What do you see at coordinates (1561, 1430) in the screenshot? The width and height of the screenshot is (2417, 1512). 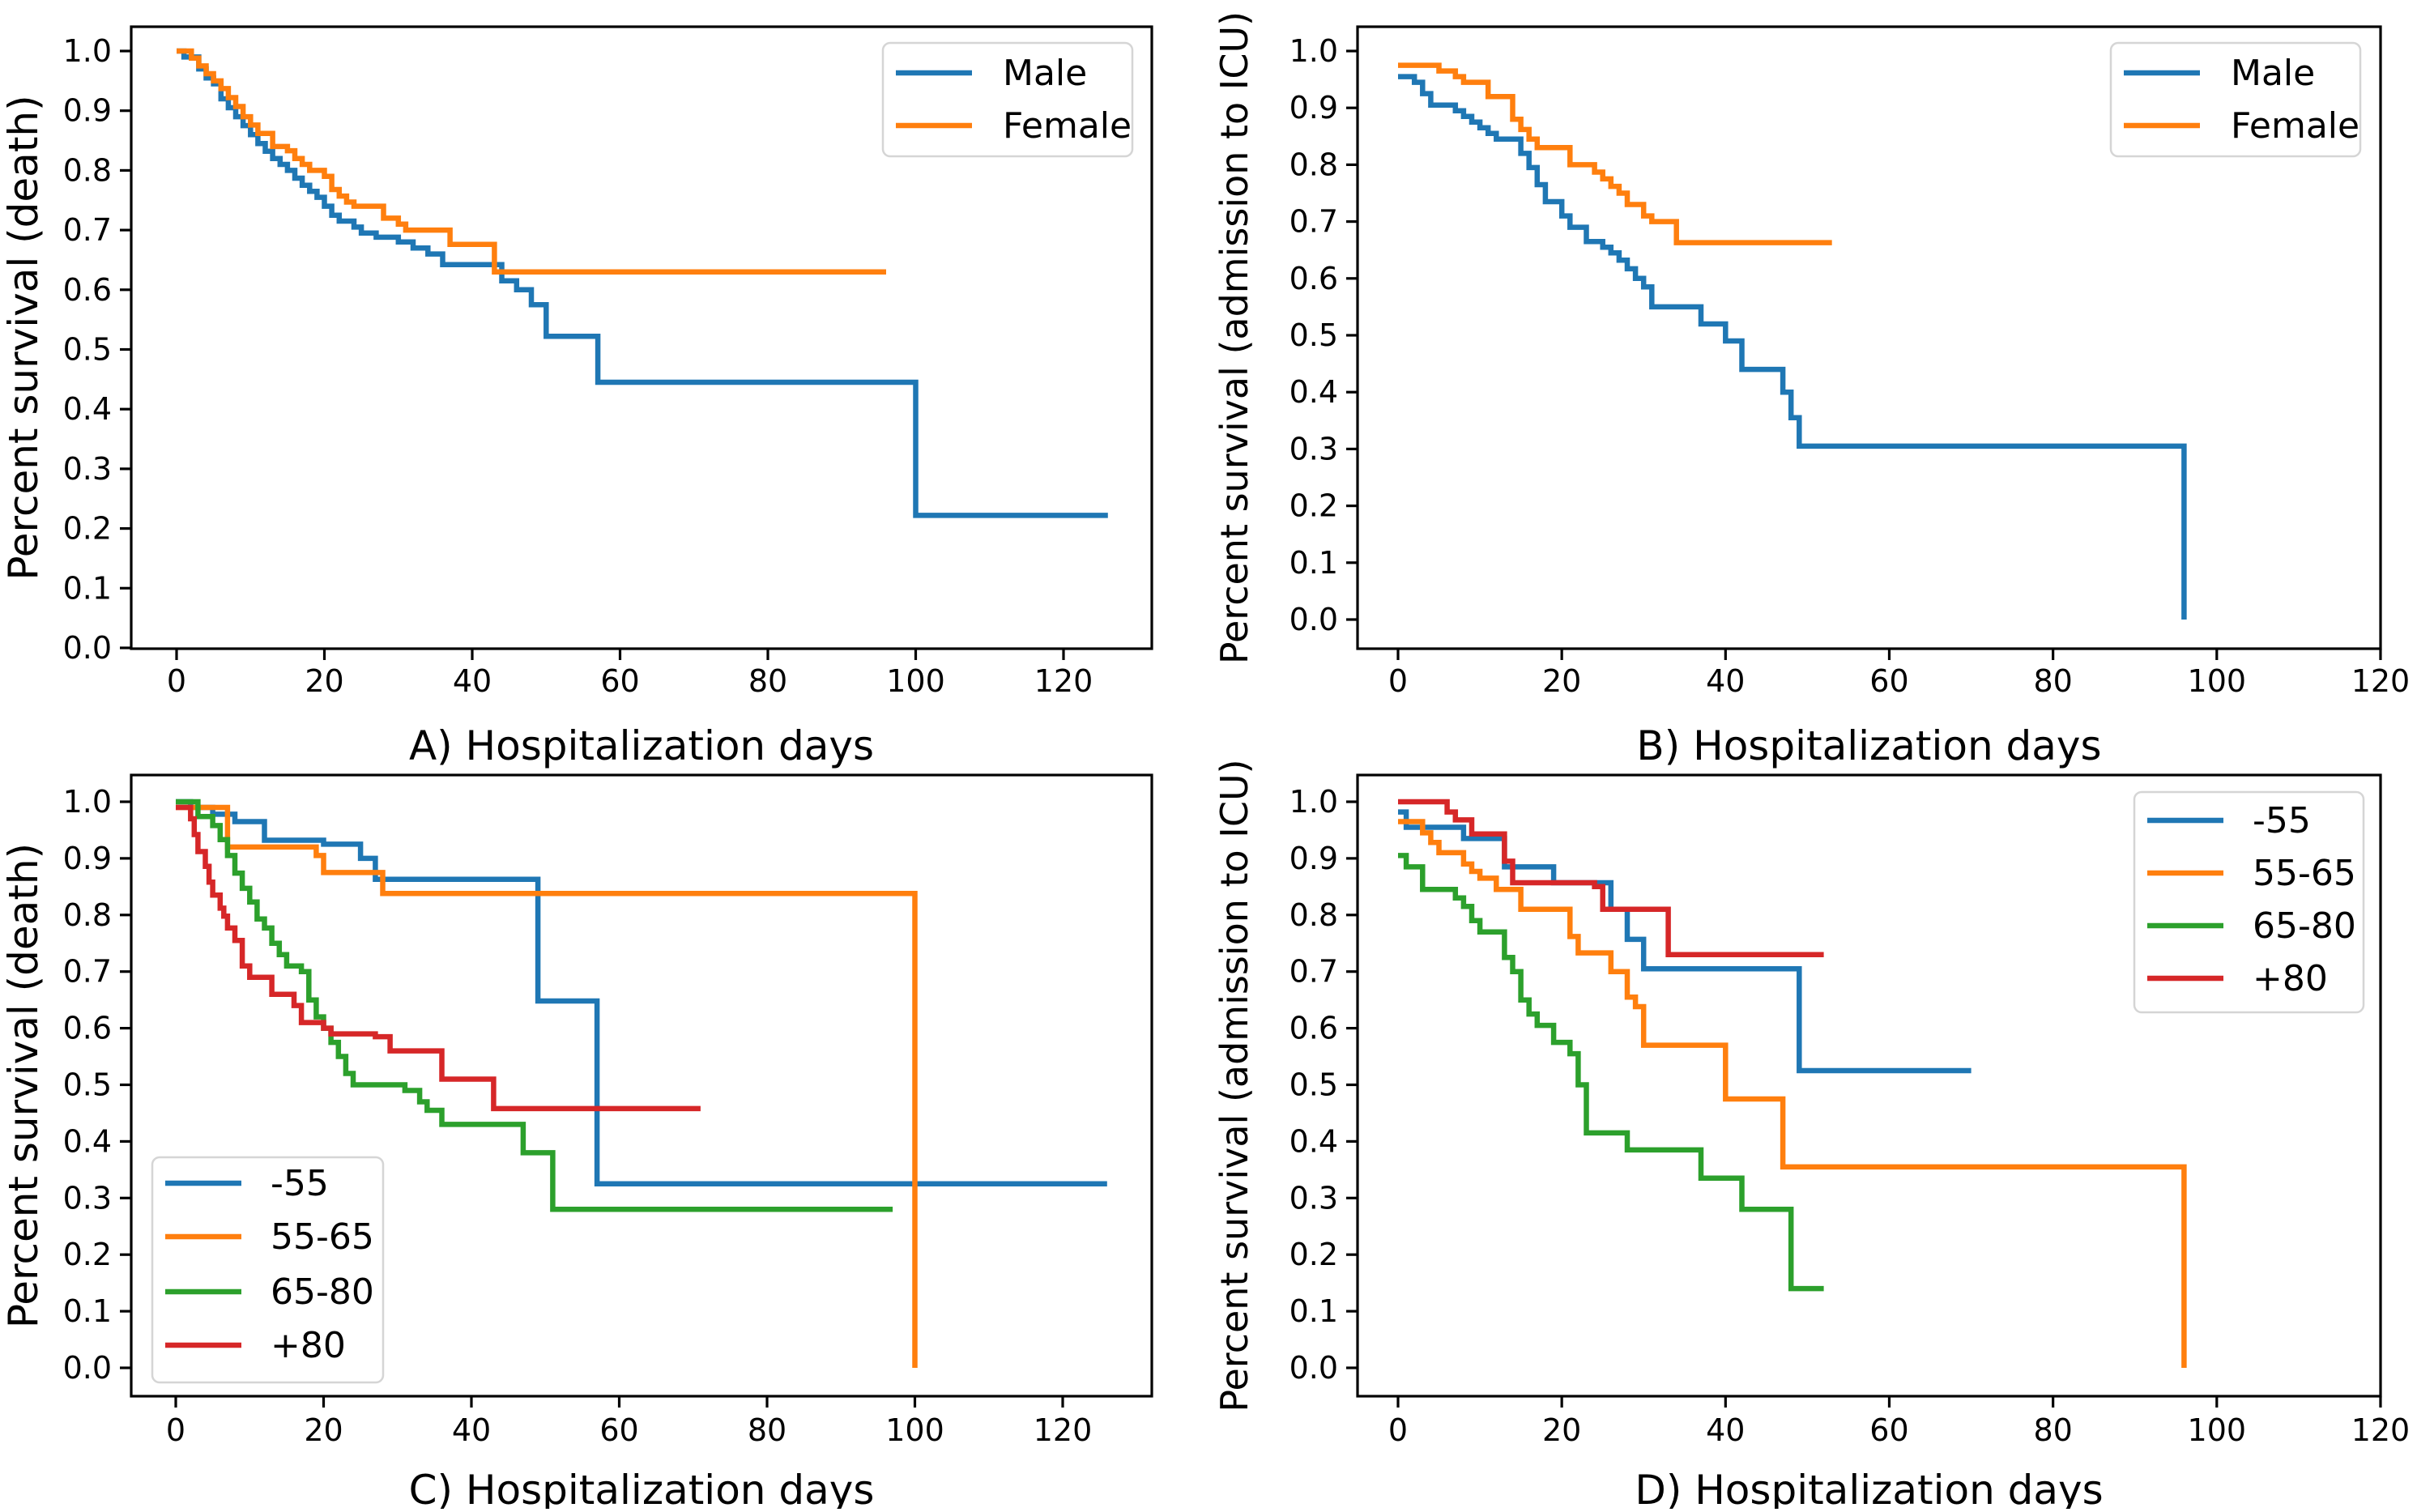 I see `panel-d-x-tick-label: 20` at bounding box center [1561, 1430].